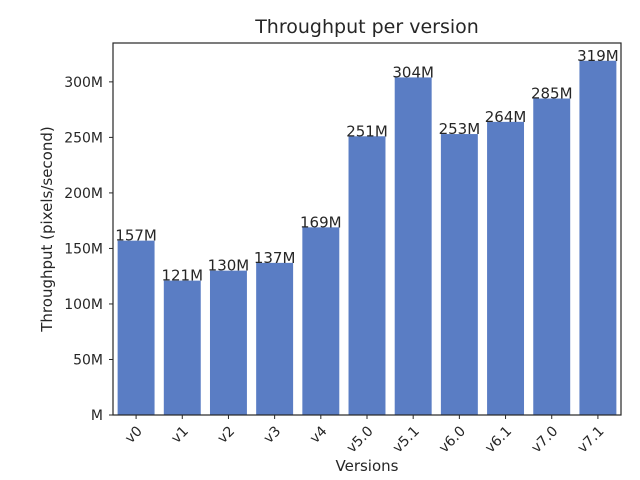  I want to click on bar-v7.0, so click(552, 256).